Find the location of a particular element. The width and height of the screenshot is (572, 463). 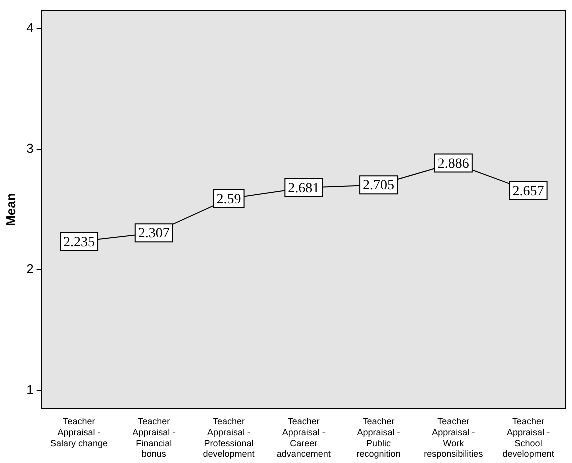

y-tick-label: 4 is located at coordinates (30, 28).